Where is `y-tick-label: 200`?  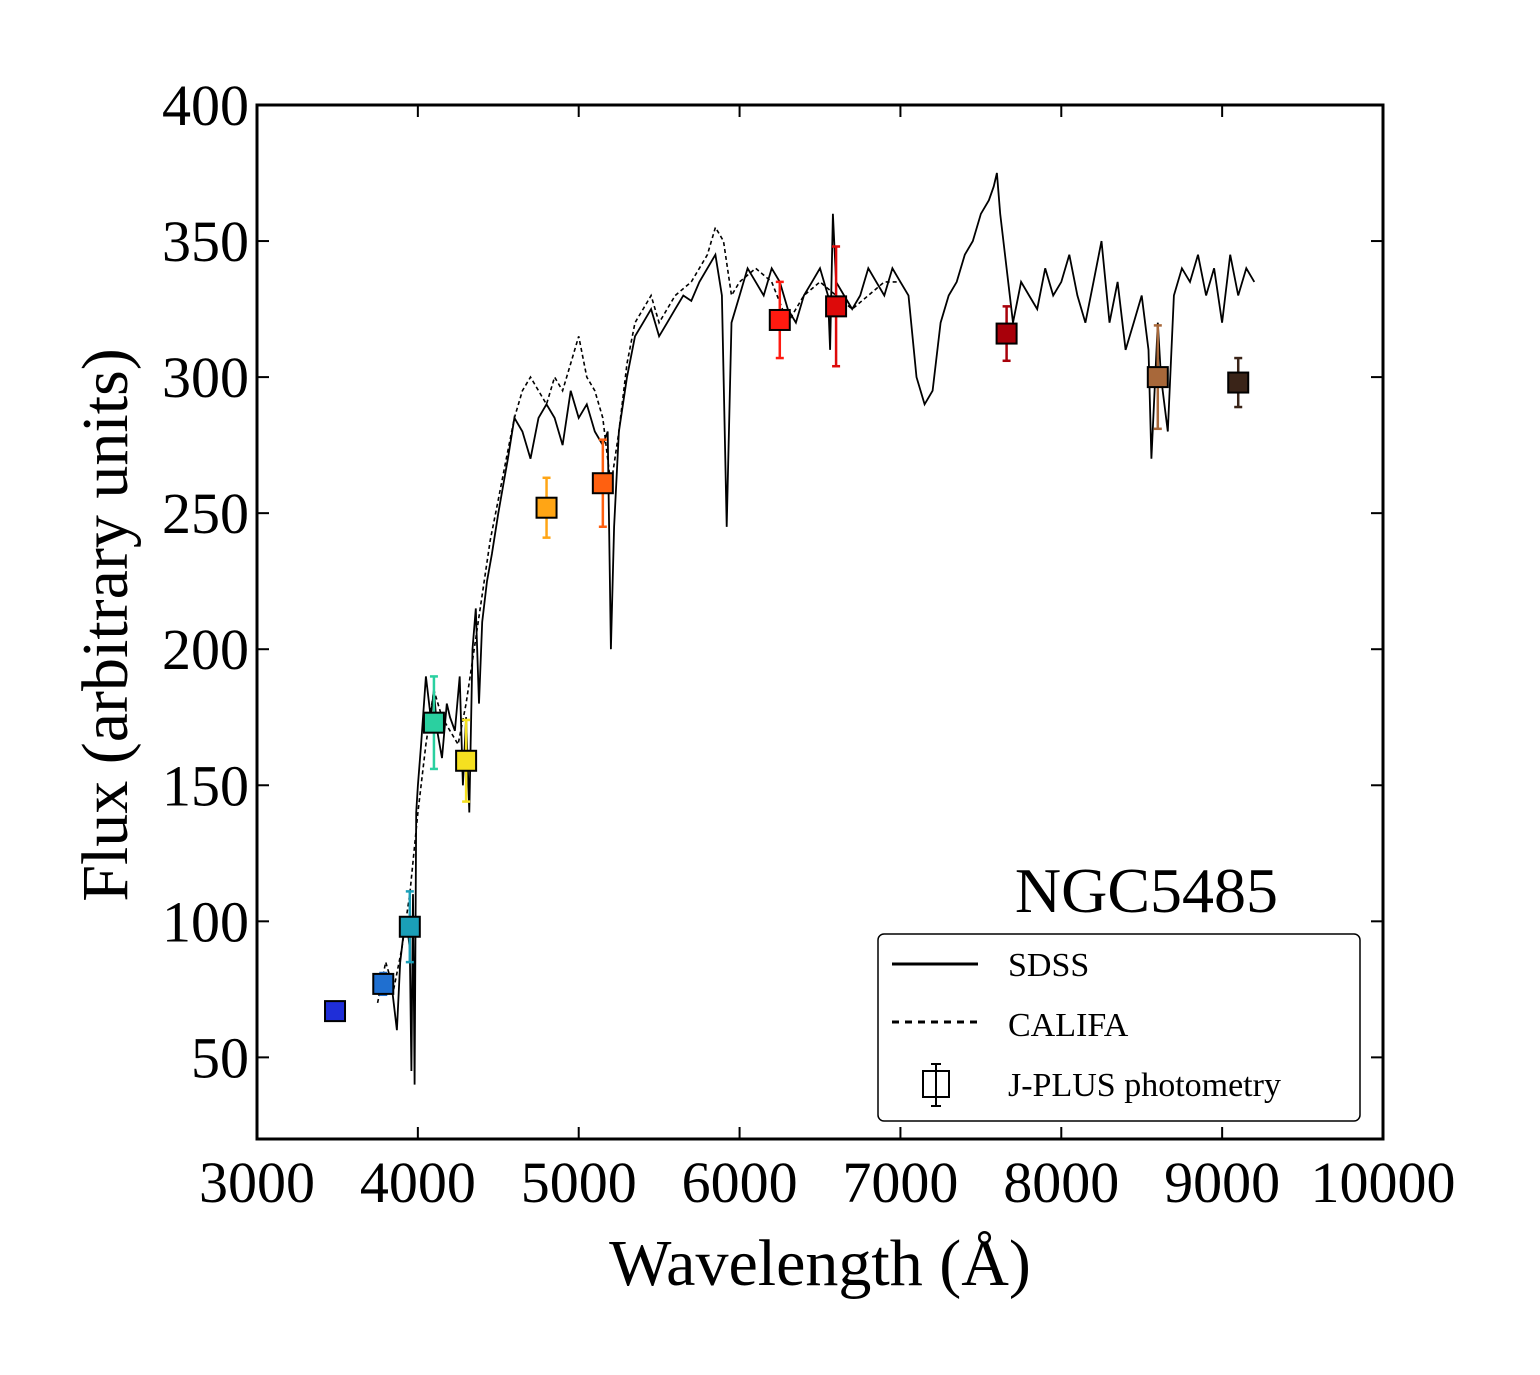
y-tick-label: 200 is located at coordinates (205, 649).